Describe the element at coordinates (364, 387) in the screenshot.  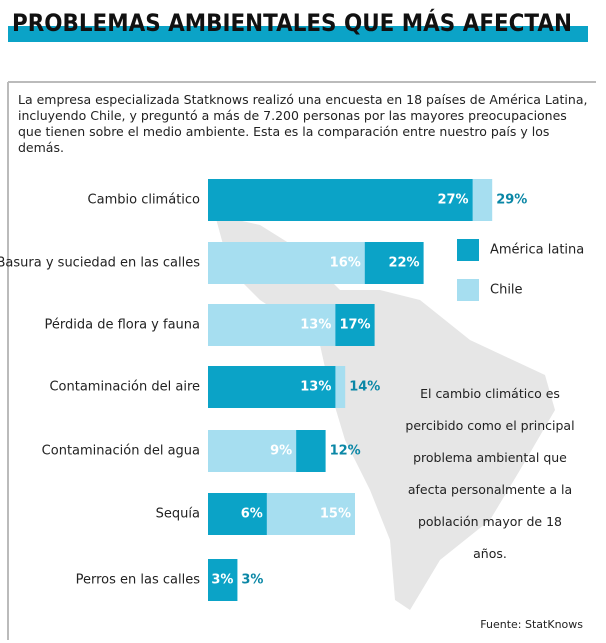
I see `value-label: 14%` at that location.